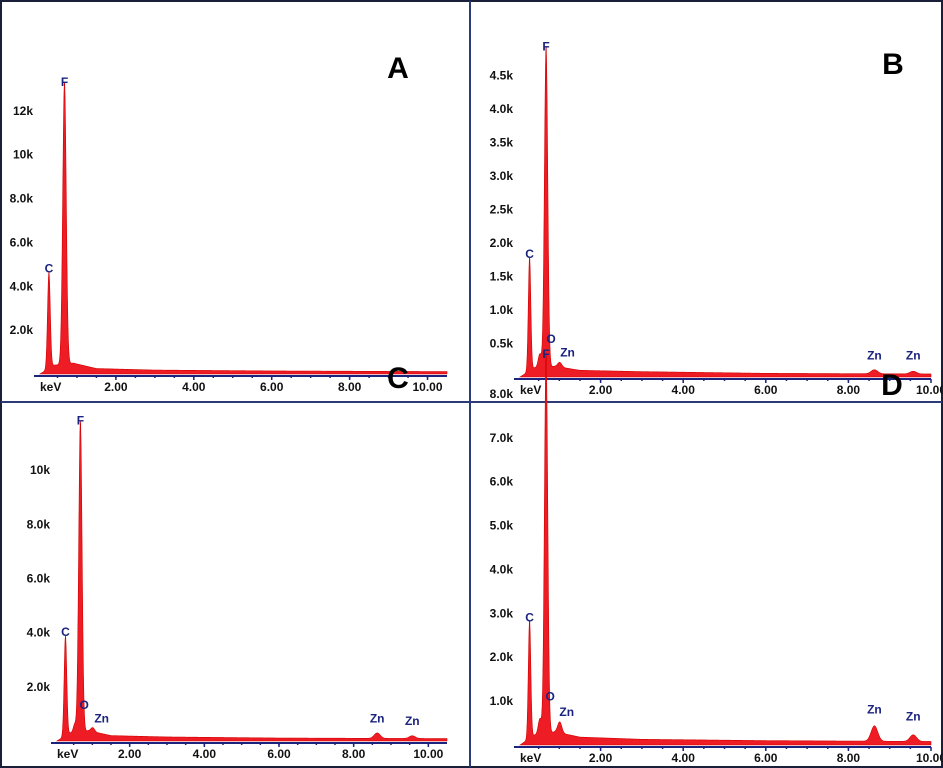  What do you see at coordinates (502, 210) in the screenshot?
I see `y-tick-label: 2.5k` at bounding box center [502, 210].